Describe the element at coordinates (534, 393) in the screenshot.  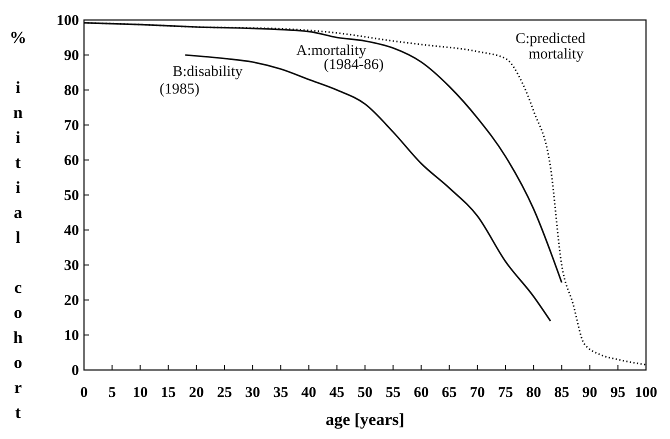
I see `x-tick-label: 80` at that location.